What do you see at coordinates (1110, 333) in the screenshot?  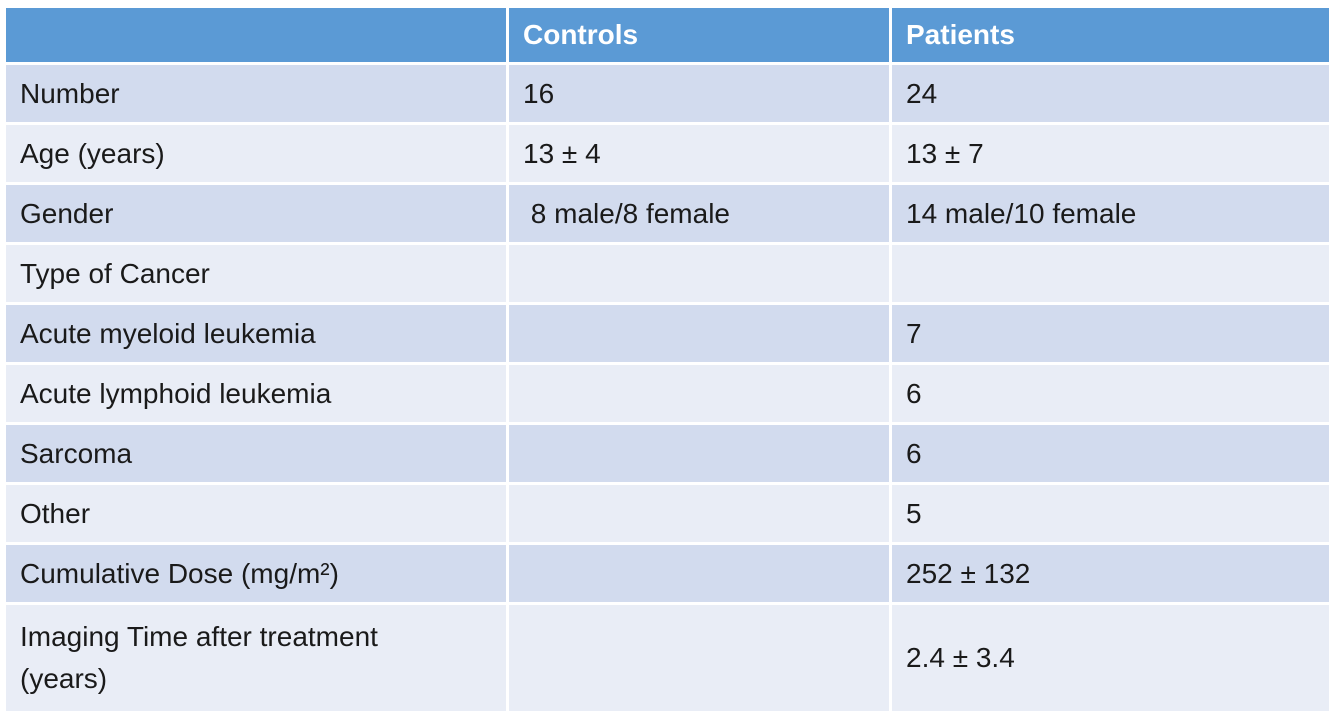 I see `patients-value-cell: 7` at bounding box center [1110, 333].